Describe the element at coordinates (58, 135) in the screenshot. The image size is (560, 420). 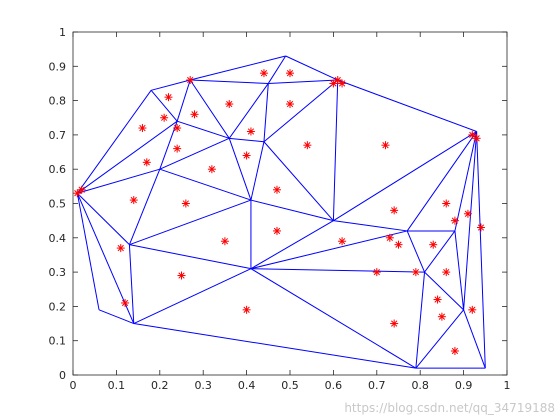
I see `y-tick-label: 0.7` at that location.